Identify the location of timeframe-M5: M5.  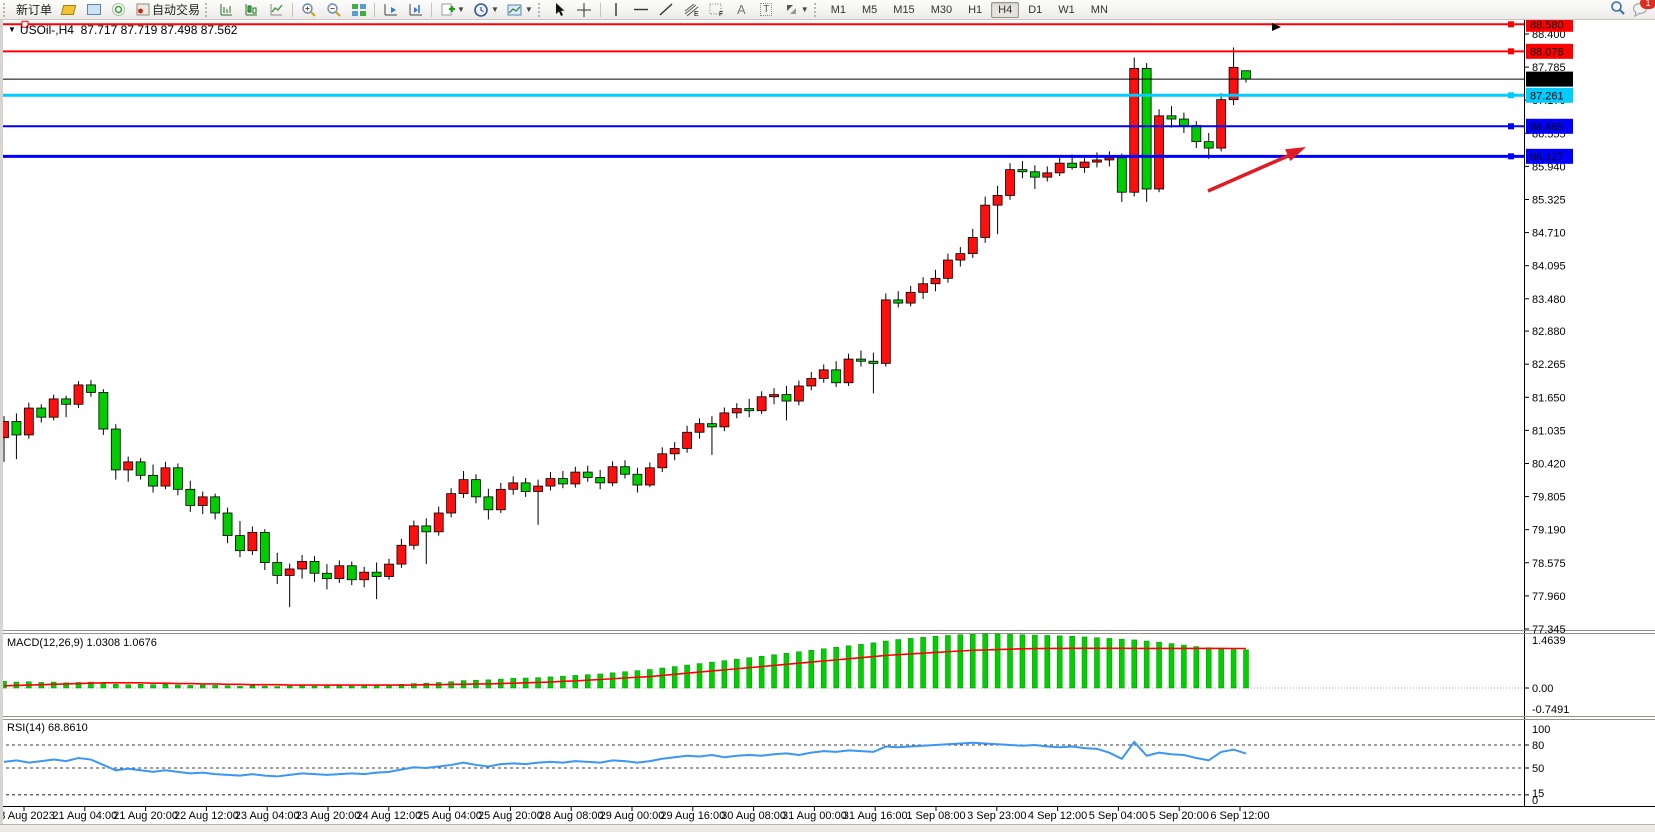
(870, 9).